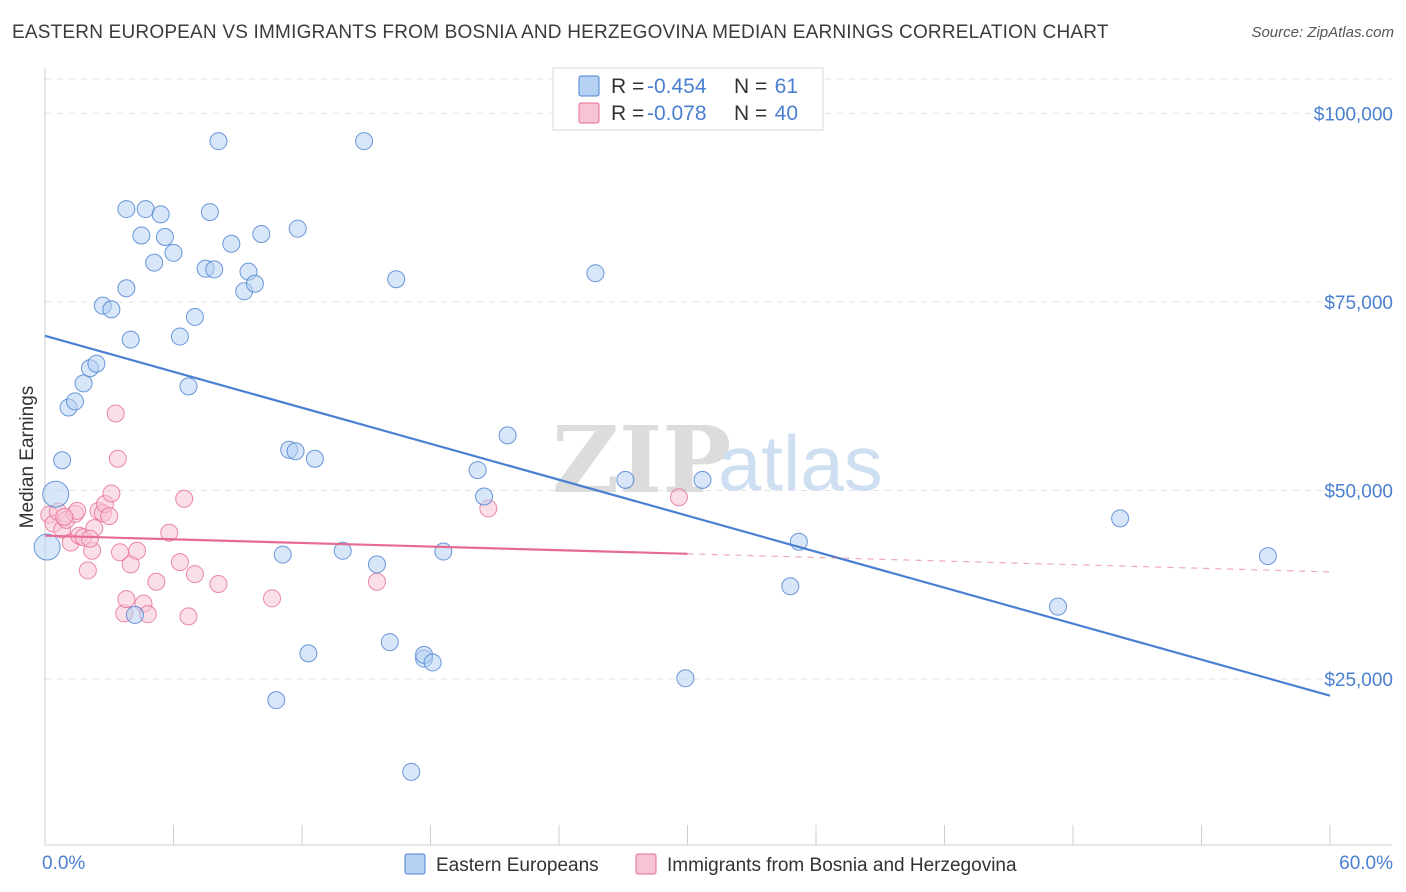  What do you see at coordinates (1353, 397) in the screenshot?
I see `y-tick-labels: $25,000 $50,000 $75,000 $100,000` at bounding box center [1353, 397].